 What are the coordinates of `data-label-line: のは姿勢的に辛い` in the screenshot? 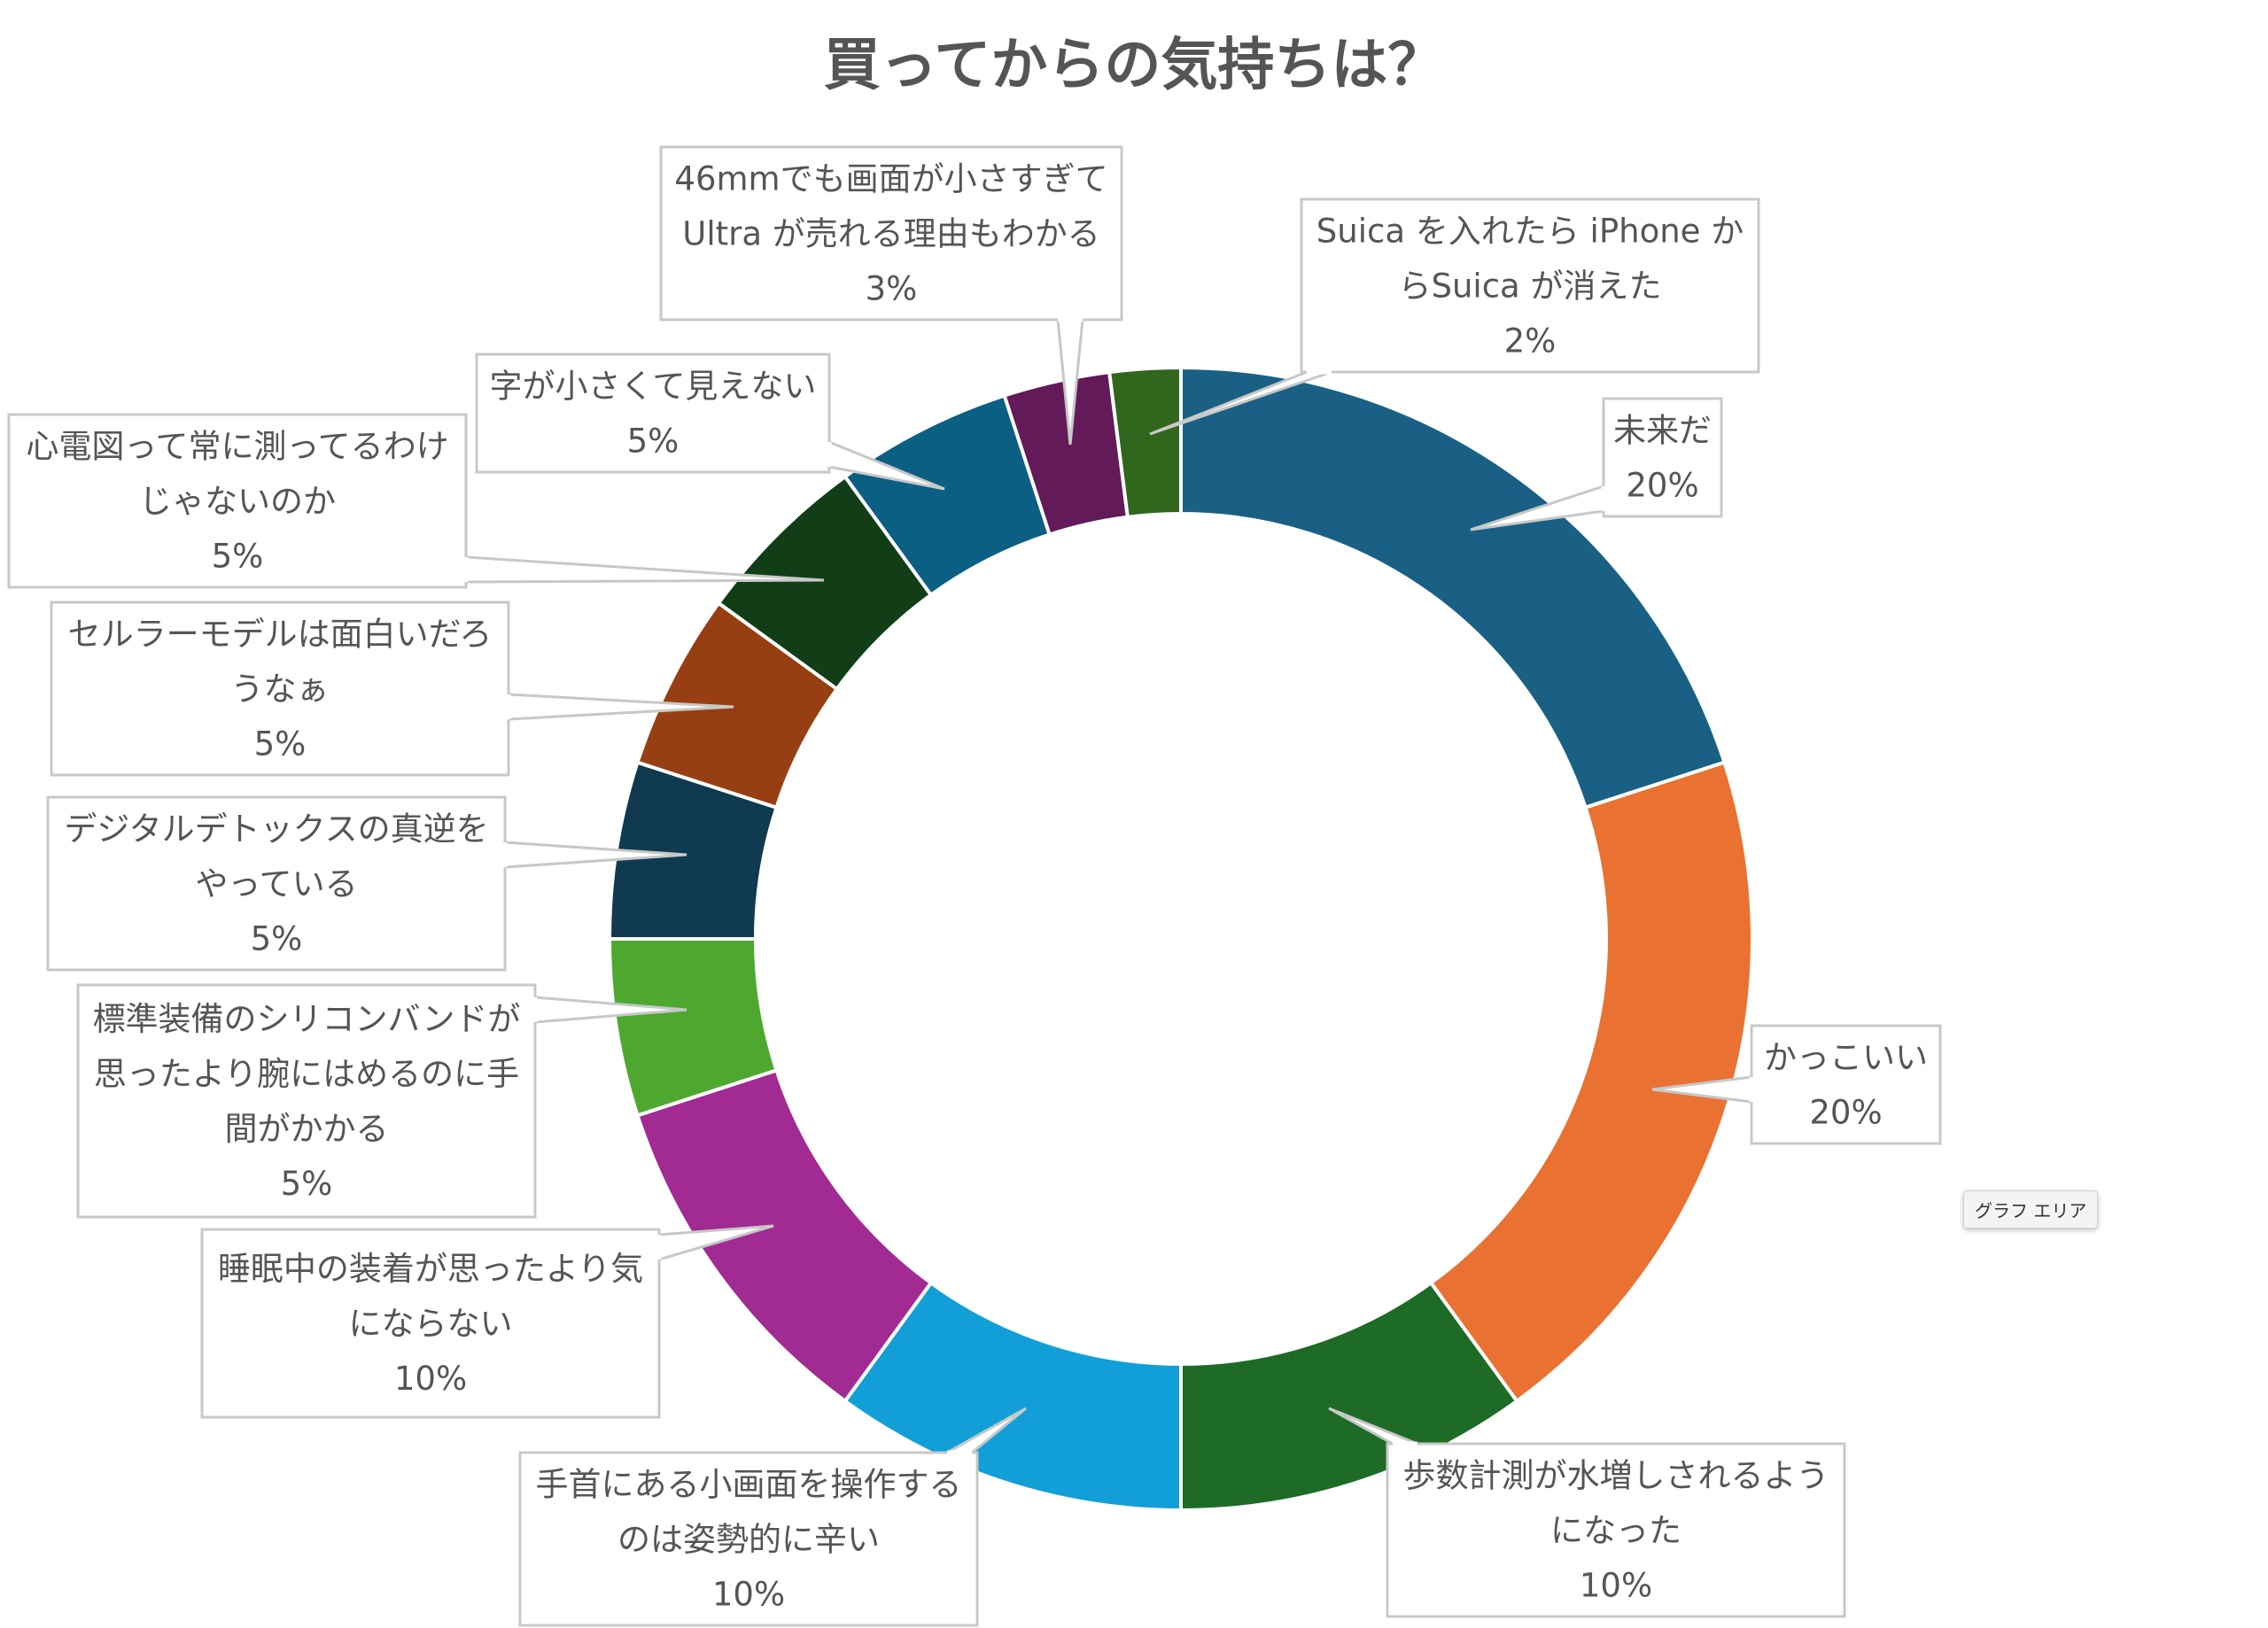 It's located at (748, 1540).